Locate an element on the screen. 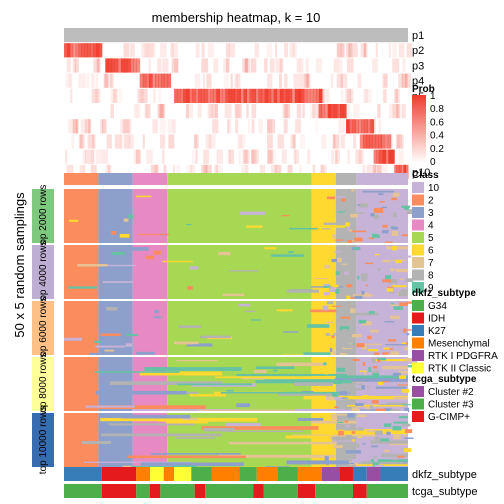 This screenshot has height=504, width=504. tcga-legend-label: G-CIMP+ is located at coordinates (449, 417).